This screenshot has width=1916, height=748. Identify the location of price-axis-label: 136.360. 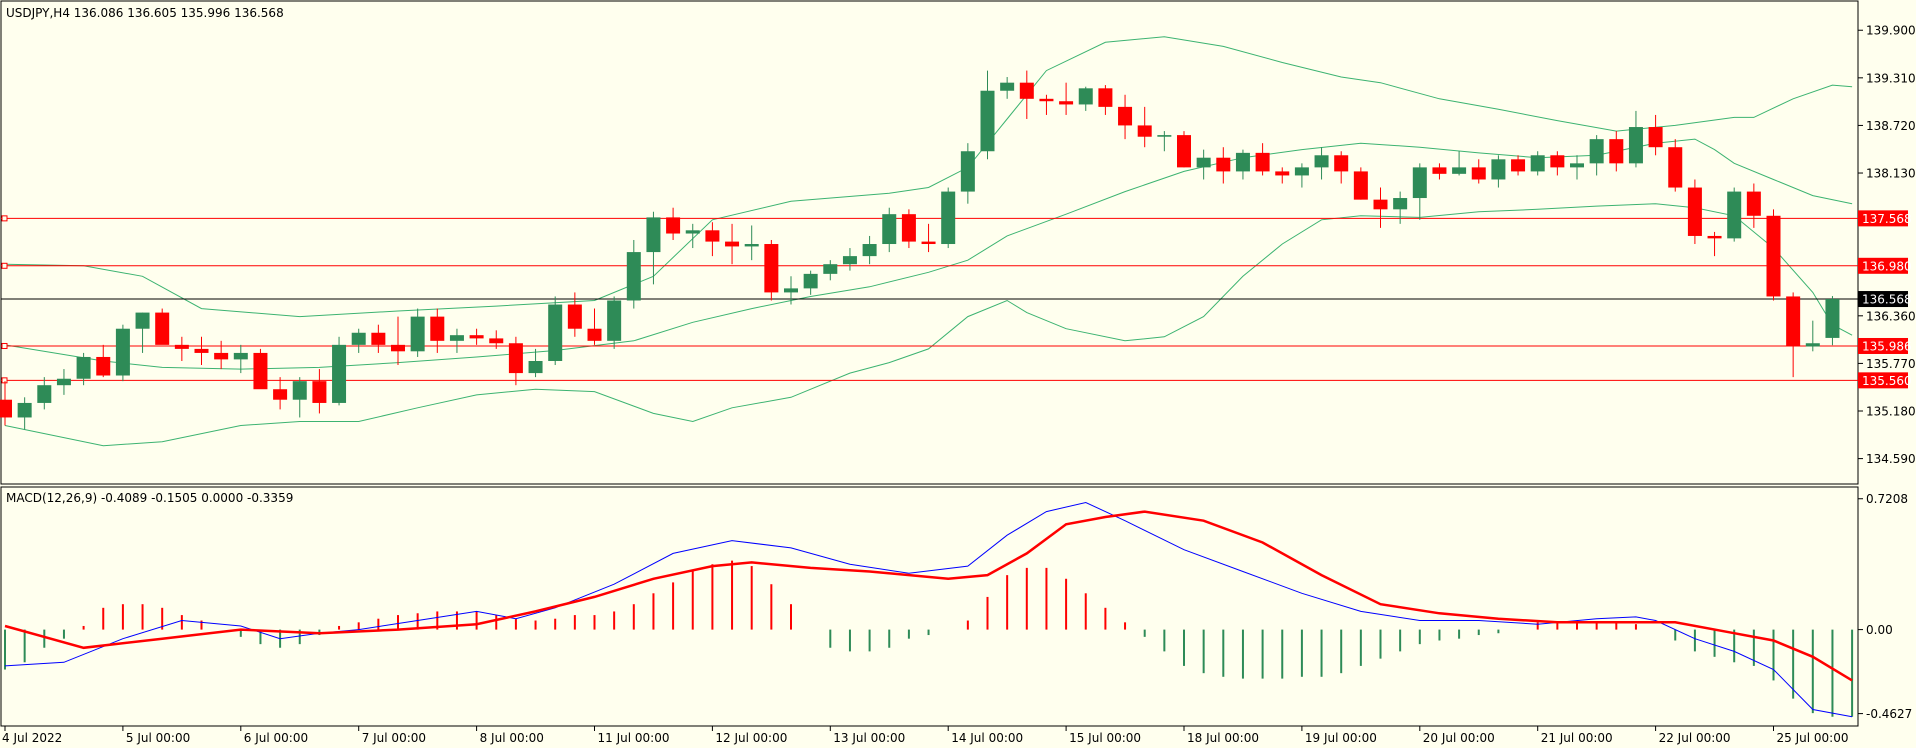
(1891, 316).